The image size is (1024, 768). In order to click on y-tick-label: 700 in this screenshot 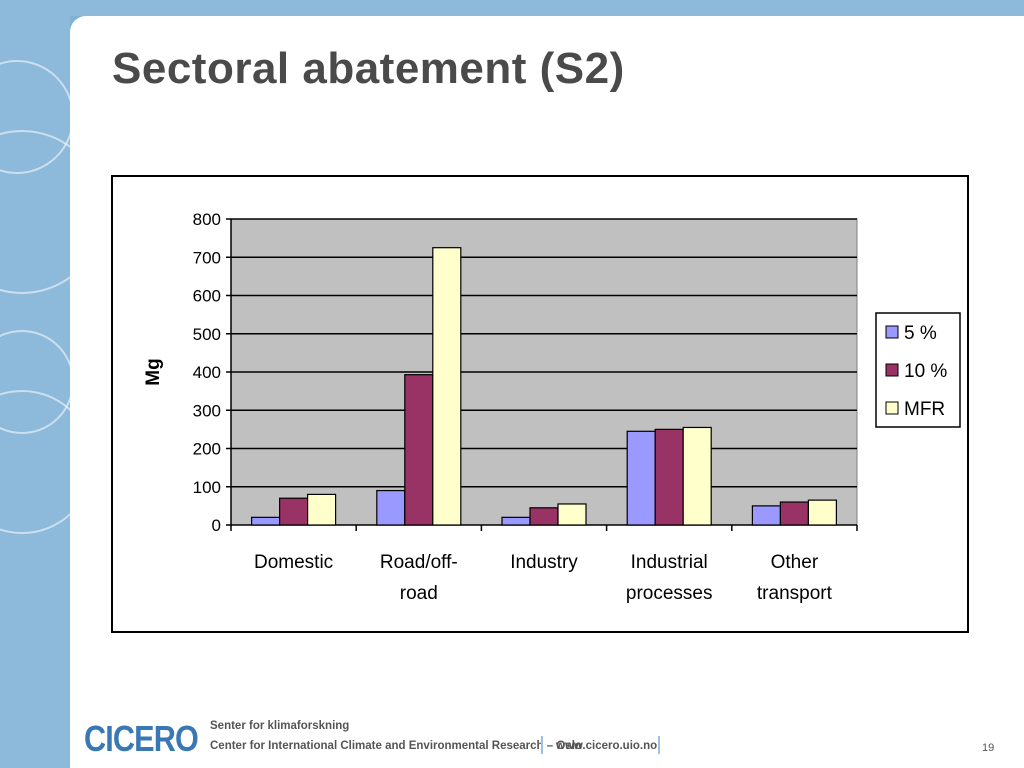, I will do `click(207, 257)`.